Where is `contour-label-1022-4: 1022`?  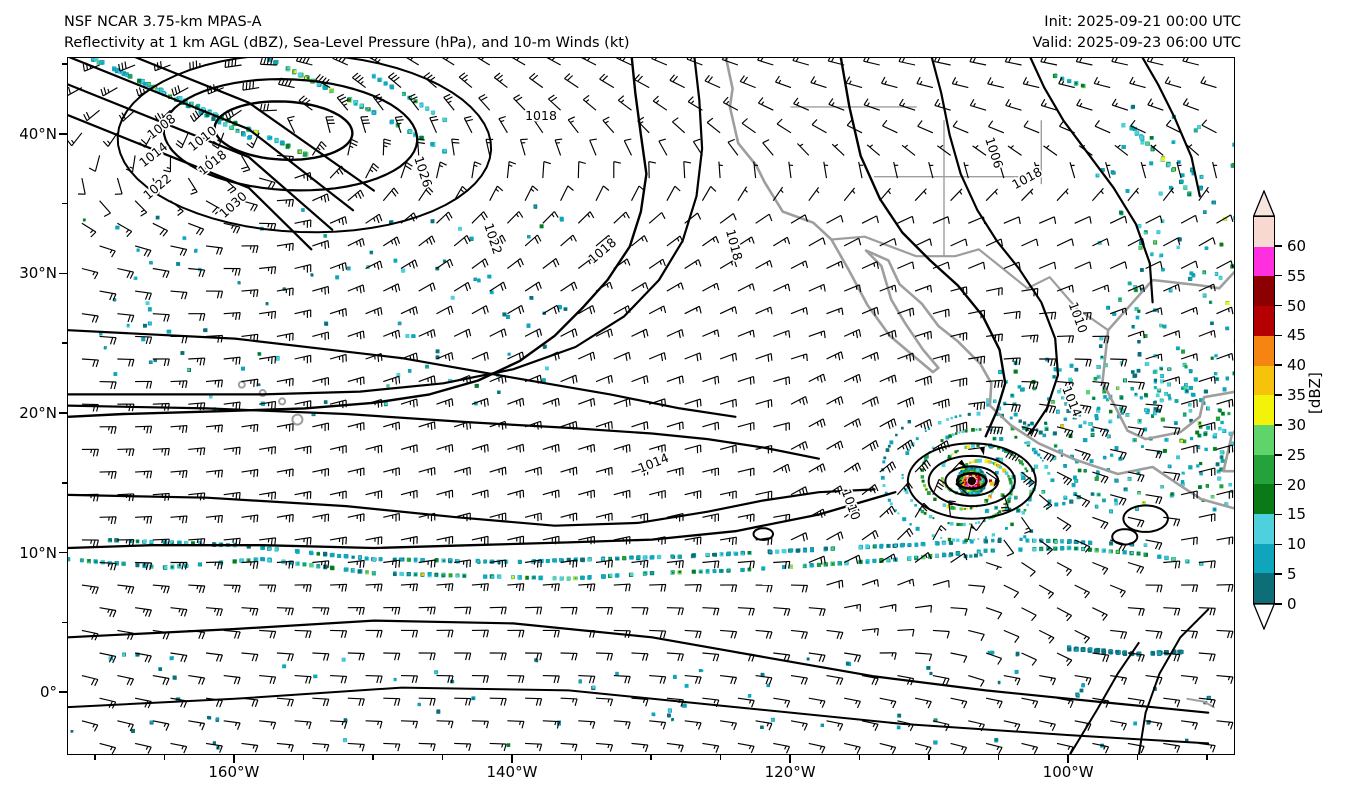 contour-label-1022-4: 1022 is located at coordinates (157, 187).